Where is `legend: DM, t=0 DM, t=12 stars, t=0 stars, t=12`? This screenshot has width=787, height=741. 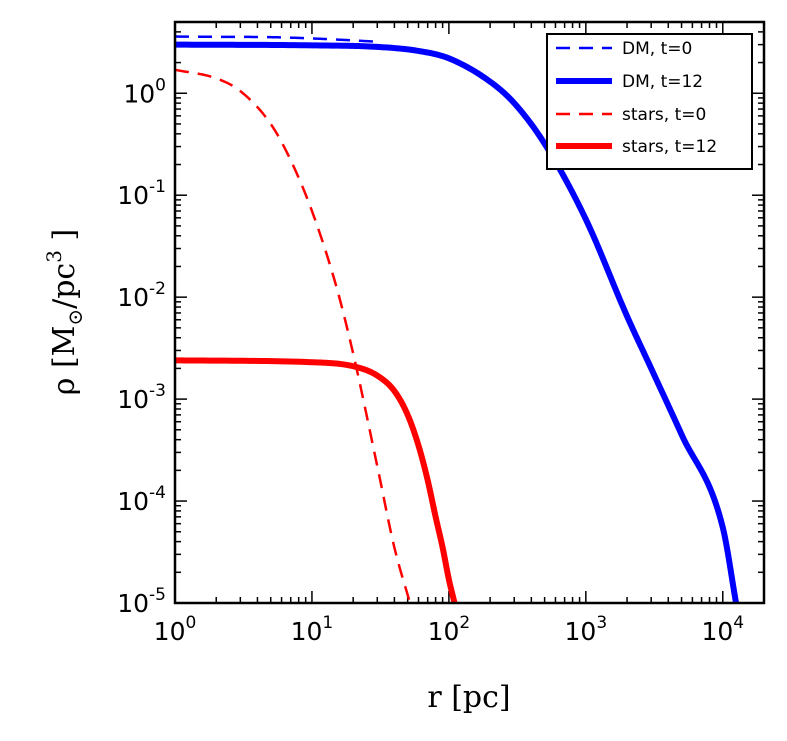 legend: DM, t=0 DM, t=12 stars, t=0 stars, t=12 is located at coordinates (649, 101).